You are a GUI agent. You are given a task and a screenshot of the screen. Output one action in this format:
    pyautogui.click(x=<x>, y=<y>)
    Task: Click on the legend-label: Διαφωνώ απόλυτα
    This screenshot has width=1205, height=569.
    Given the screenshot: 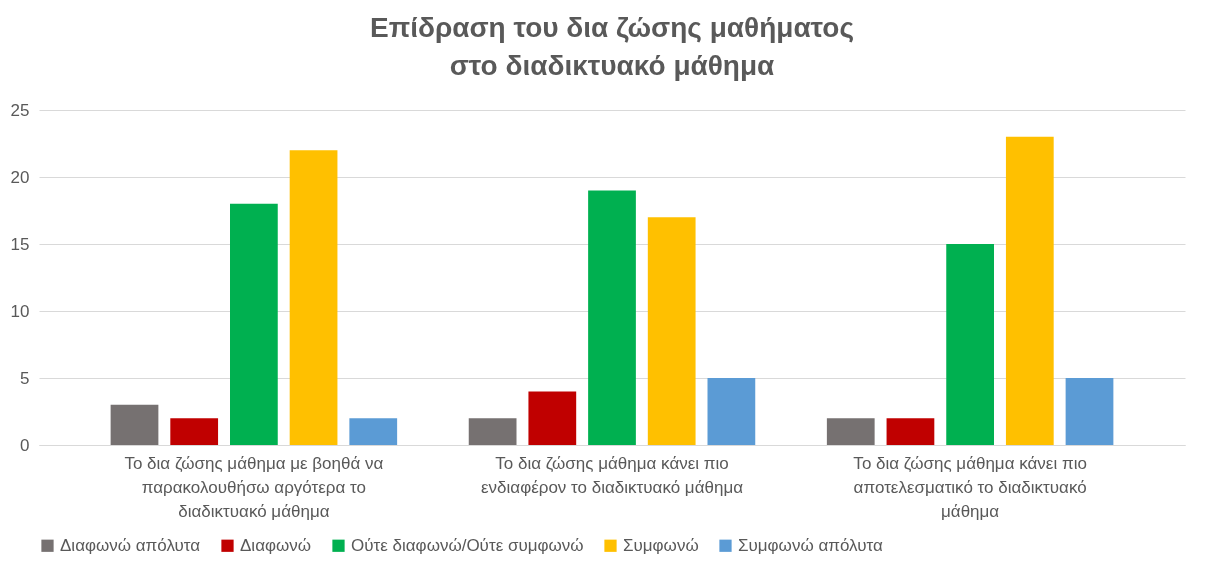 What is the action you would take?
    pyautogui.click(x=130, y=545)
    